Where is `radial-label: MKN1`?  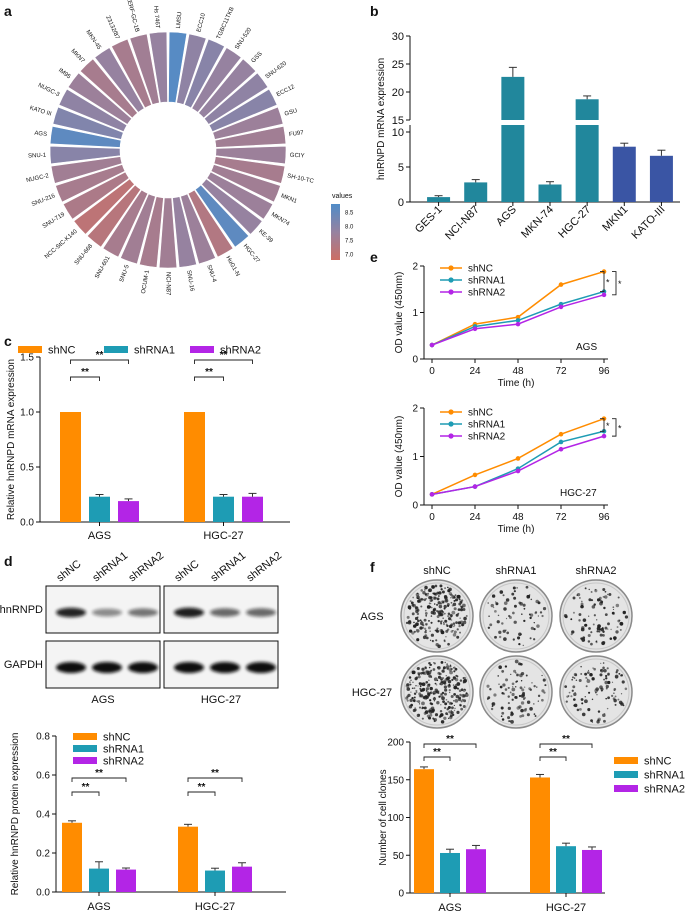 radial-label: MKN1 is located at coordinates (289, 199).